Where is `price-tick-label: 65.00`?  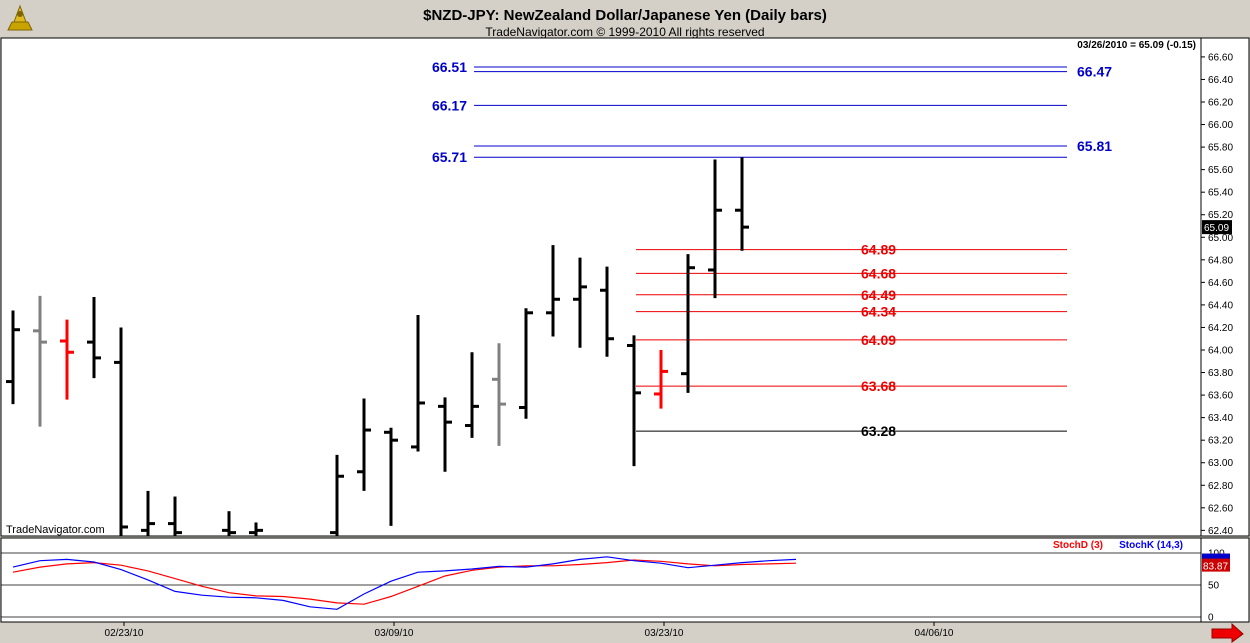 price-tick-label: 65.00 is located at coordinates (1220, 238).